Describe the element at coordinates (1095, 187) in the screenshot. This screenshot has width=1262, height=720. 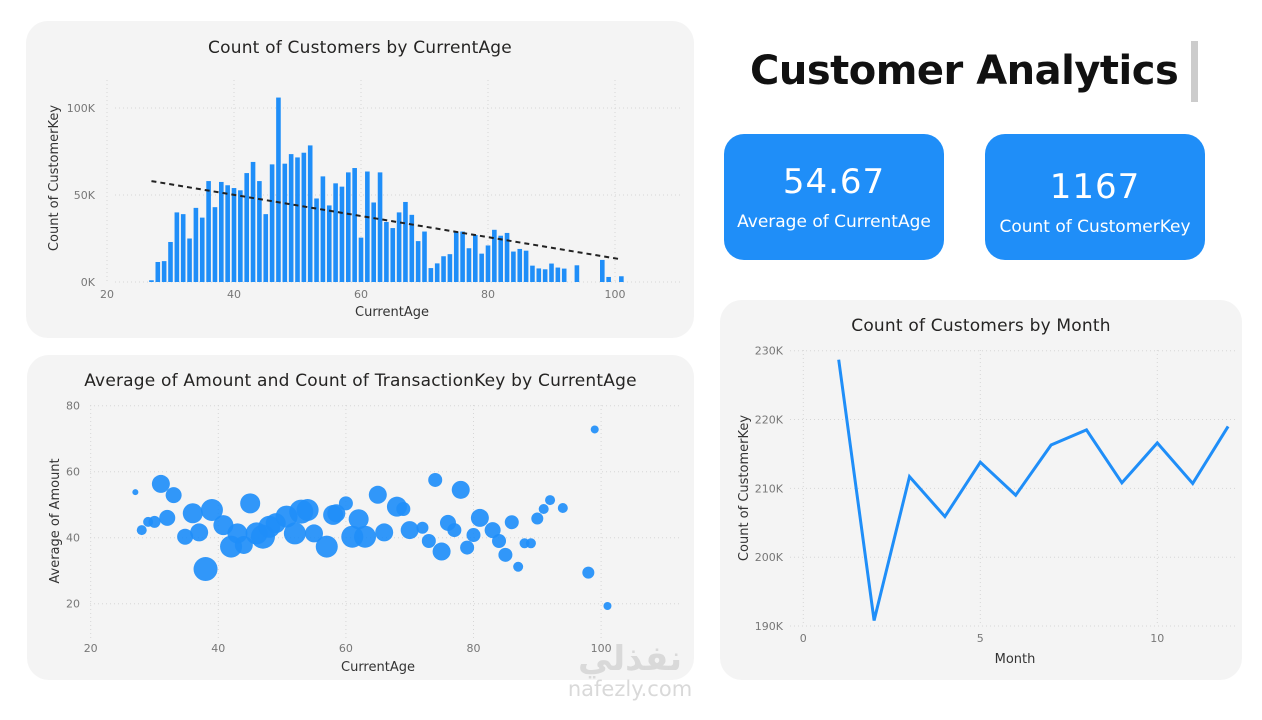
I see `kpi-value: 1167` at that location.